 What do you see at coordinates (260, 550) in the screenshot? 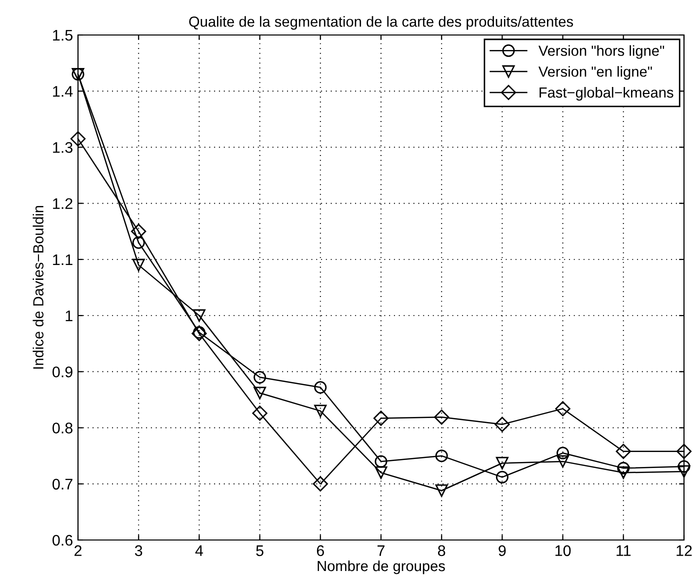
I see `x-tick-label: 5` at bounding box center [260, 550].